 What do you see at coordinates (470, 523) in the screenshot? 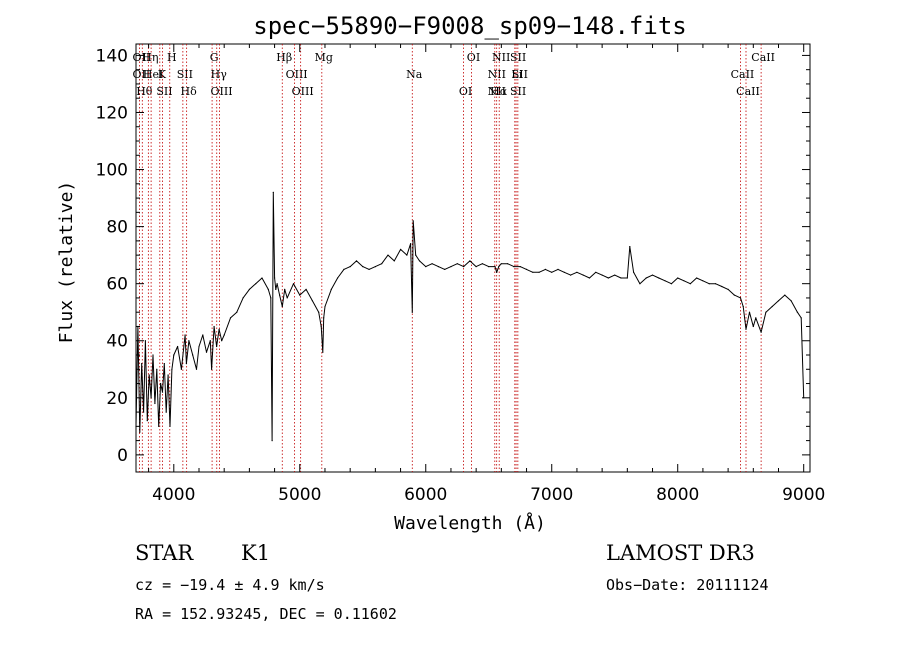
I see `x-axis-label: Wavelength (Å)` at bounding box center [470, 523].